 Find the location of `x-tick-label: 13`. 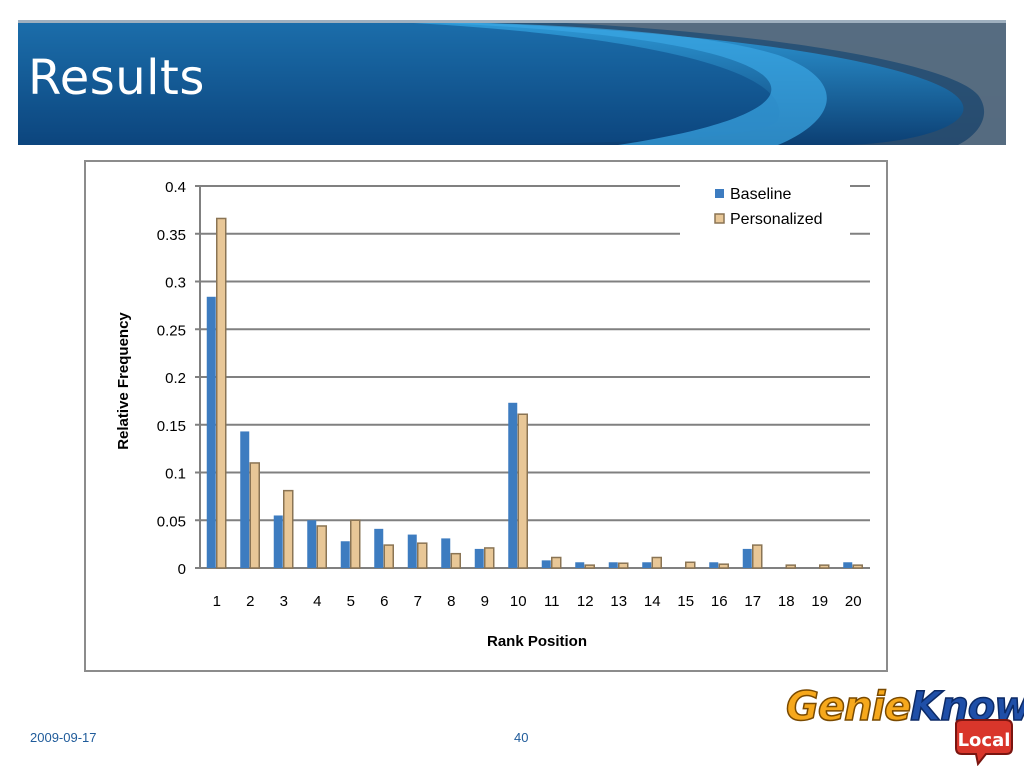

x-tick-label: 13 is located at coordinates (618, 601).